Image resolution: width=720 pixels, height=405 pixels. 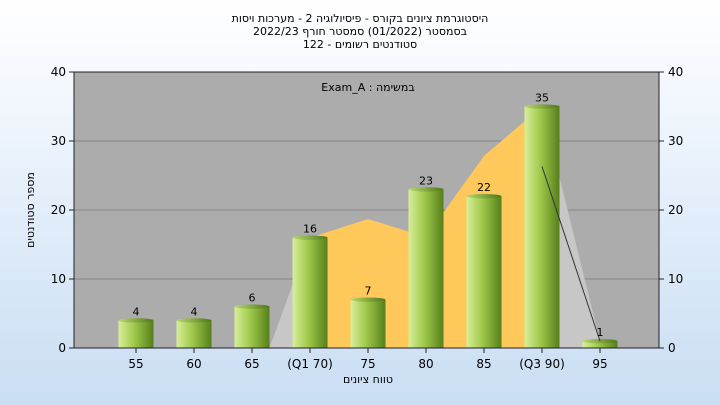 I want to click on data-label: 23, so click(x=426, y=180).